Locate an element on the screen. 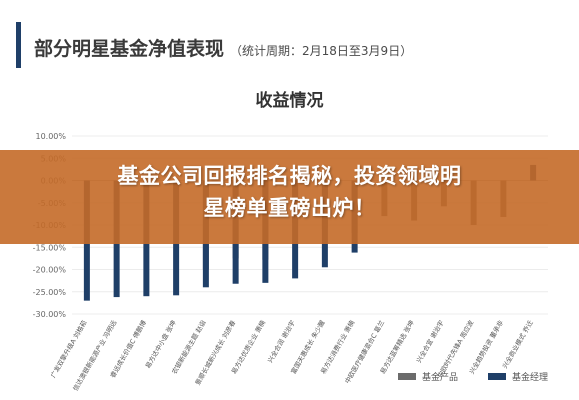 The width and height of the screenshot is (579, 400). title-accent-bar is located at coordinates (18, 45).